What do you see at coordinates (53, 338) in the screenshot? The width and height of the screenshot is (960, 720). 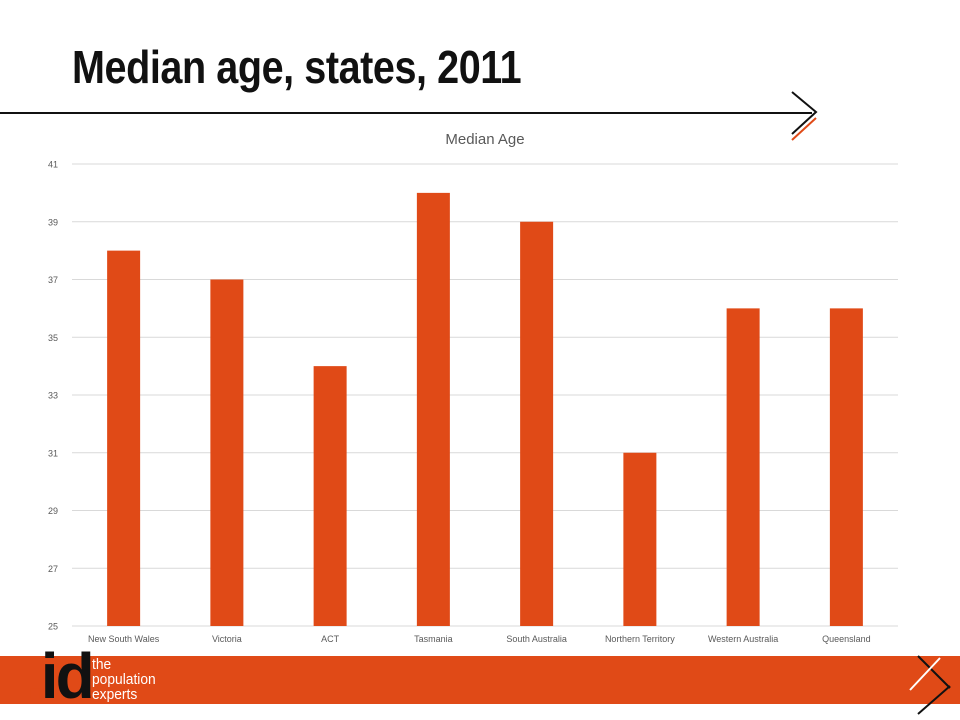 I see `y-tick-label: 35` at bounding box center [53, 338].